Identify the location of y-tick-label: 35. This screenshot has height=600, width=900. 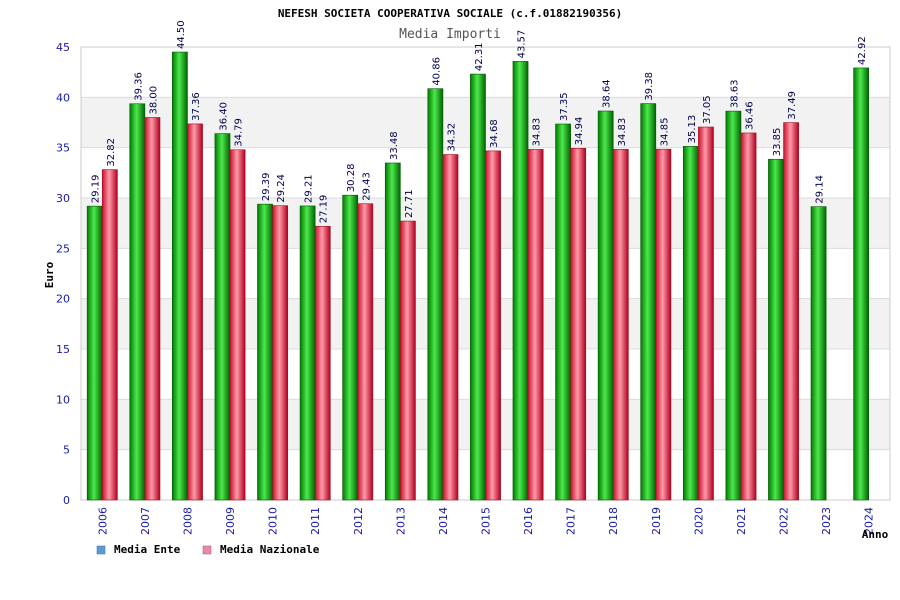
(63, 148).